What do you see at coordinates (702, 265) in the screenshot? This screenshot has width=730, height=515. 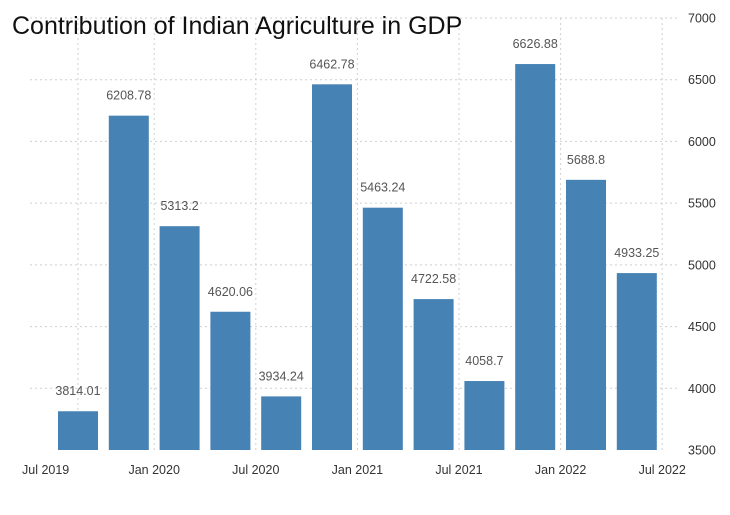 I see `y-tick-label: 5000` at bounding box center [702, 265].